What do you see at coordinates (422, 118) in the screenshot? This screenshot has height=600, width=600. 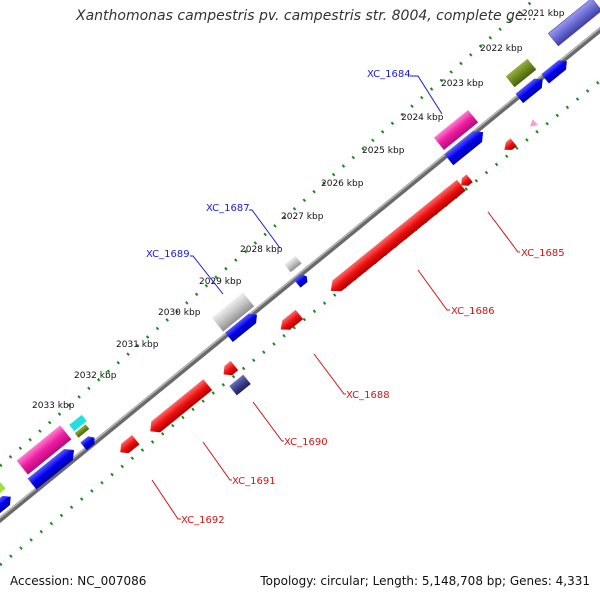 I see `ruler-tick-label: 2024 kbp` at bounding box center [422, 118].